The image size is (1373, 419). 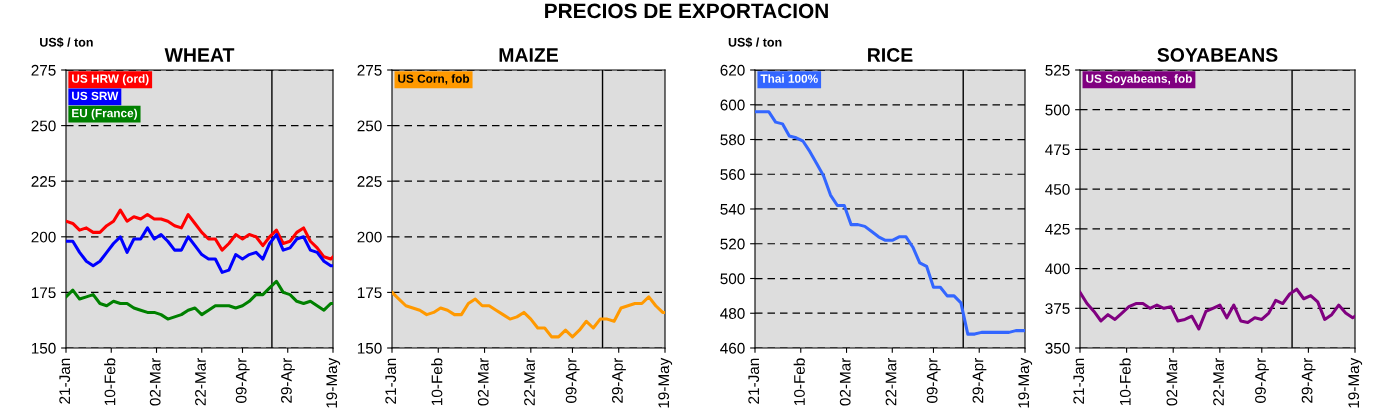 What do you see at coordinates (1217, 55) in the screenshot?
I see `chart-title: SOYABEANS` at bounding box center [1217, 55].